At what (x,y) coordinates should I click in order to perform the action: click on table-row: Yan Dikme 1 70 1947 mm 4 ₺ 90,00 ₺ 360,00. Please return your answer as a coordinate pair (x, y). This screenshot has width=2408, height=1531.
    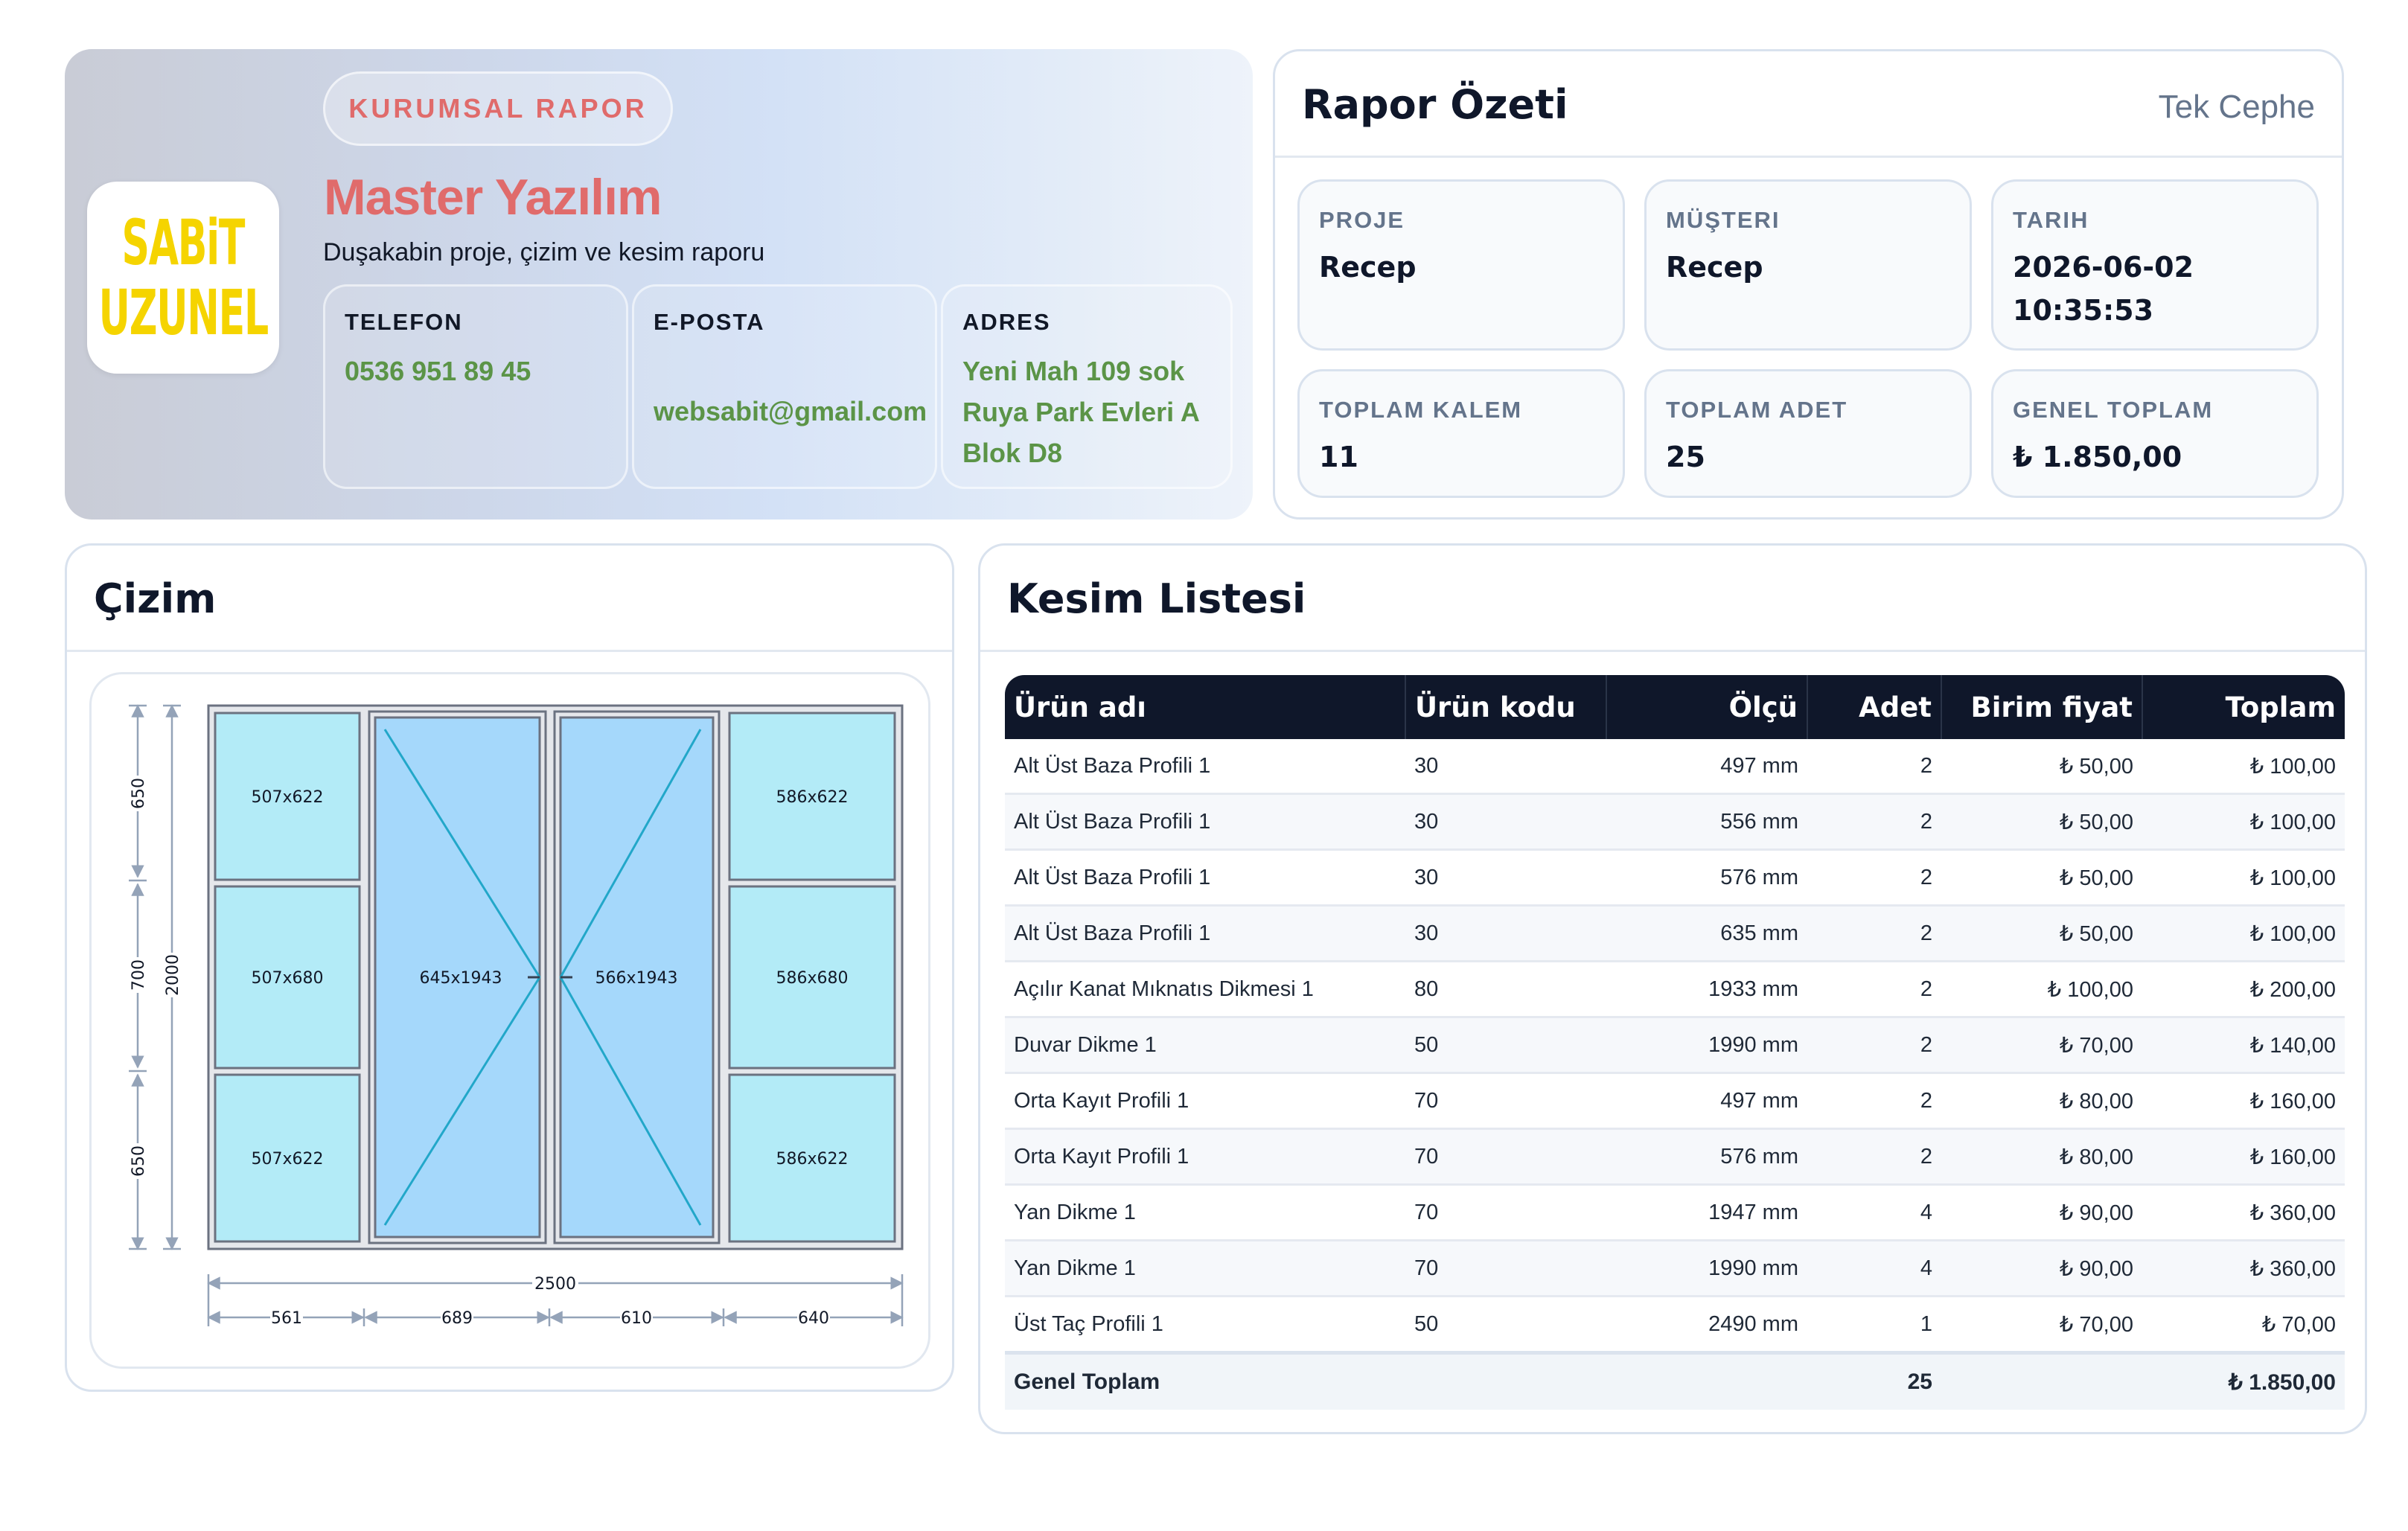
    Looking at the image, I should click on (1675, 1212).